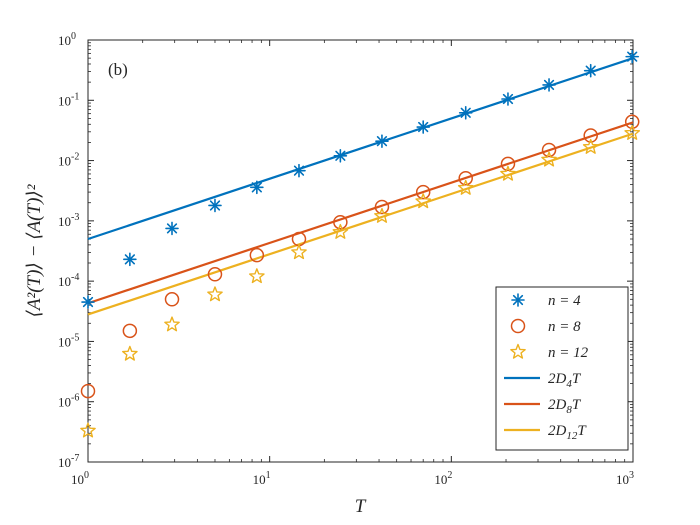 This screenshot has width=700, height=525. Describe the element at coordinates (68, 160) in the screenshot. I see `y-tick-label: 10⁻²` at that location.